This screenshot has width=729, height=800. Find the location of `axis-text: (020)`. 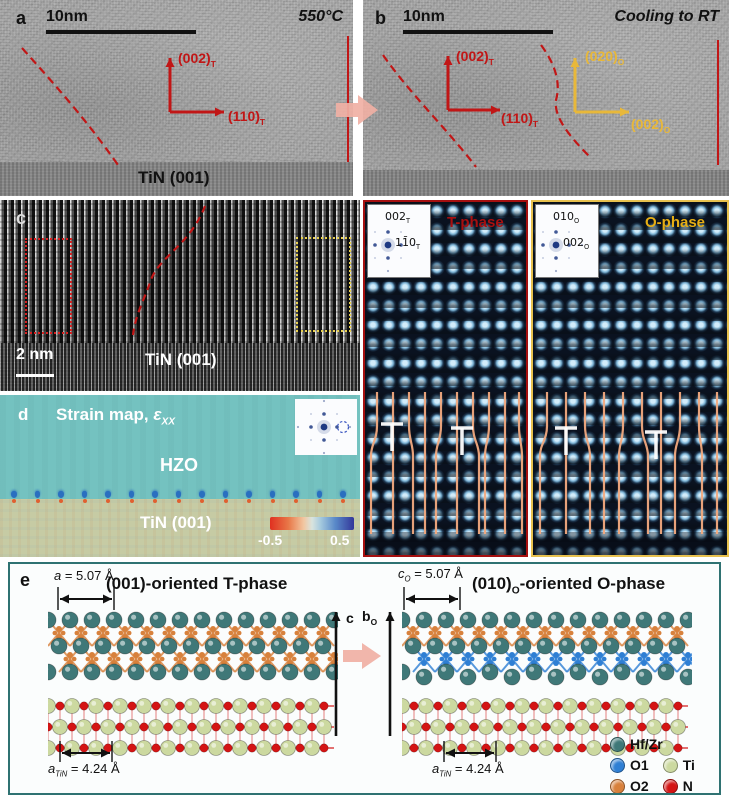

axis-text: (020) is located at coordinates (601, 56).